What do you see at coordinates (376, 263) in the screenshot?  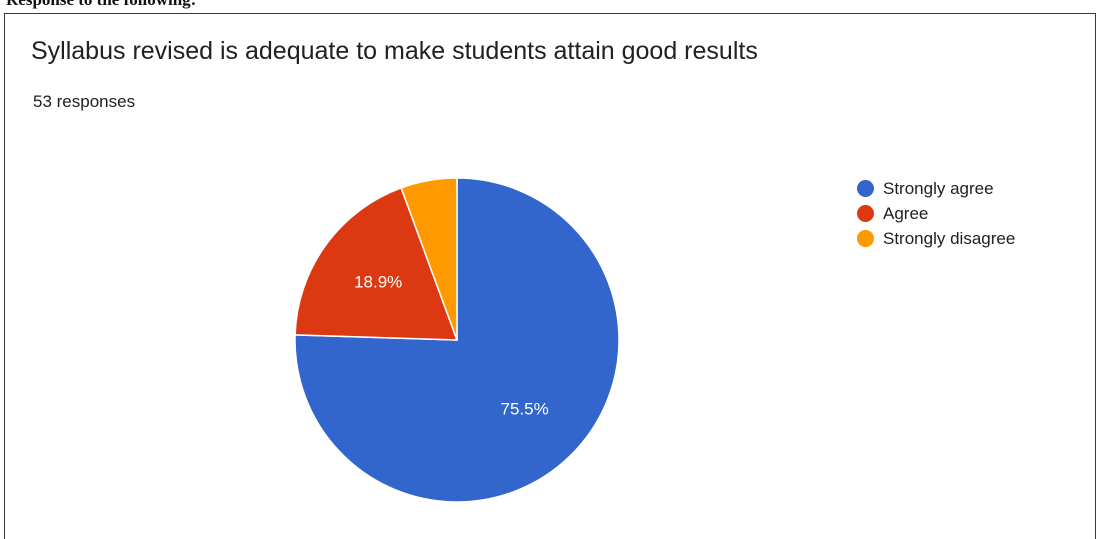 I see `pie-slice-agree` at bounding box center [376, 263].